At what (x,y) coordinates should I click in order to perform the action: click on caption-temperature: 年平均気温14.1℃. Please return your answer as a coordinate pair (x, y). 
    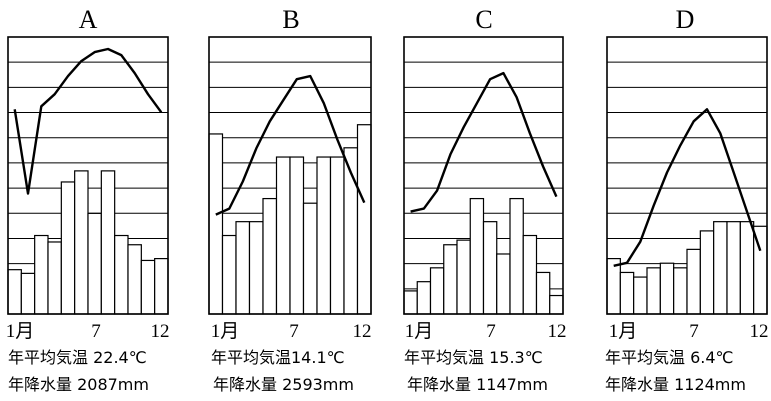
    Looking at the image, I should click on (278, 357).